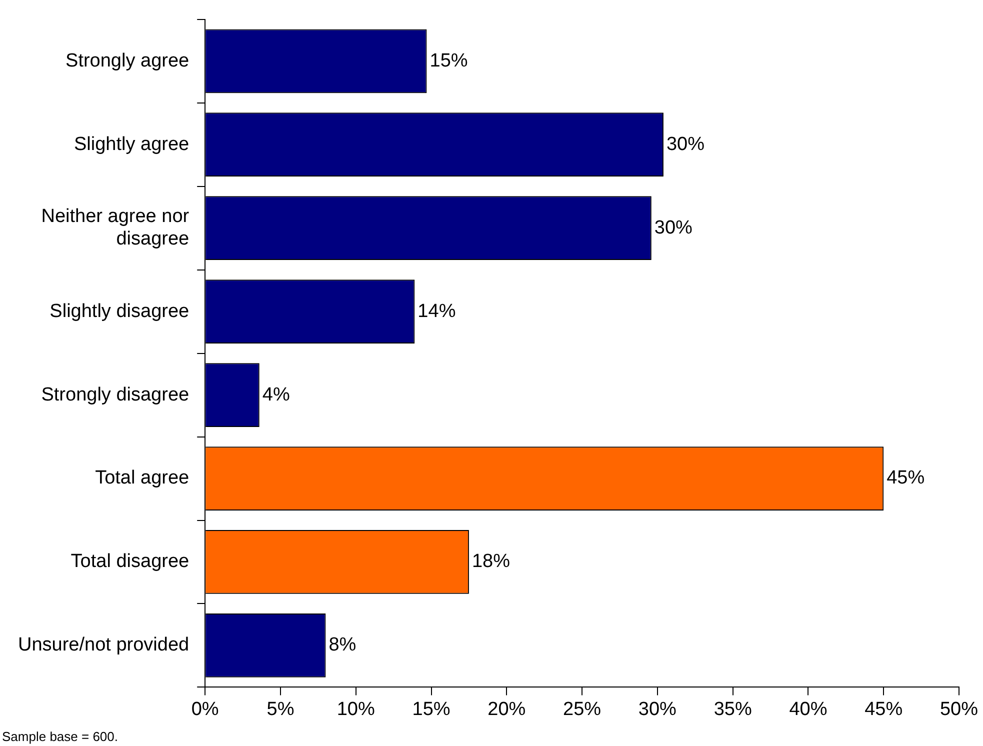  I want to click on y-tick-label: Total agree, so click(142, 478).